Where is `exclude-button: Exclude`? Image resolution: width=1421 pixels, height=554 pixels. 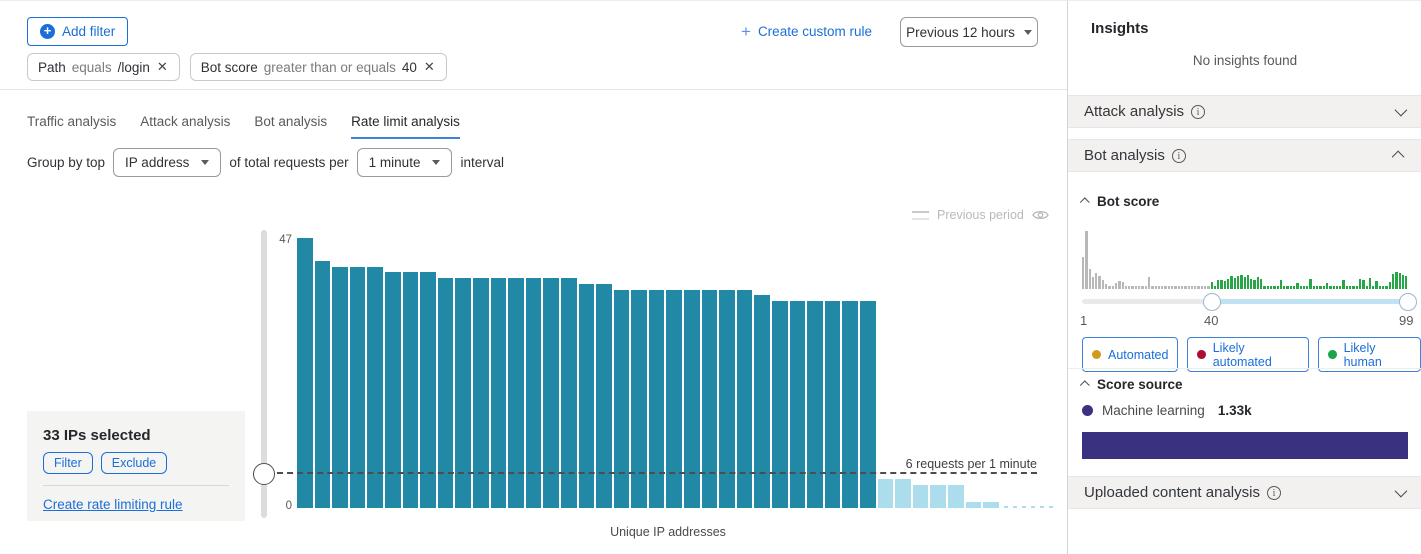
exclude-button: Exclude is located at coordinates (134, 463).